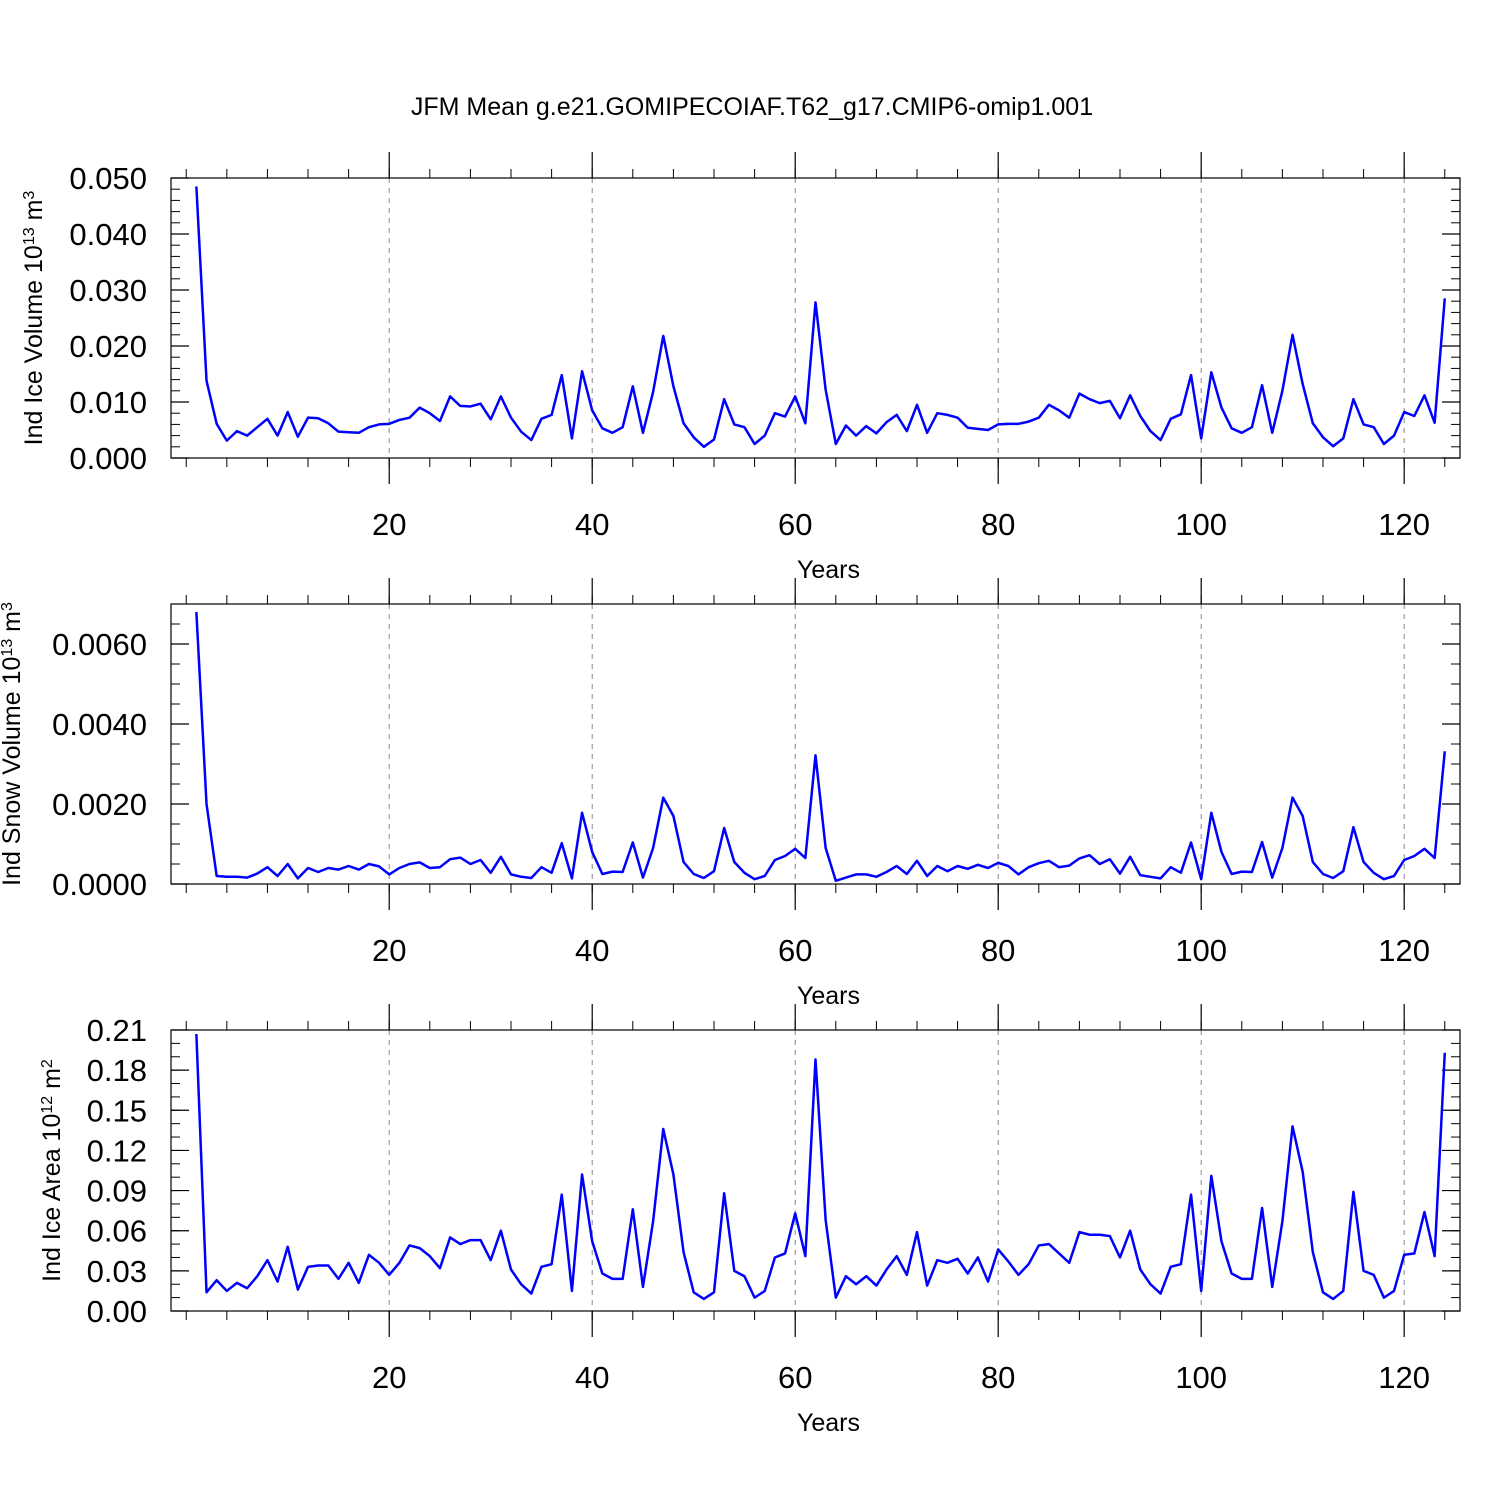 The width and height of the screenshot is (1500, 1500). I want to click on y-tick-label: 0.21, so click(117, 1030).